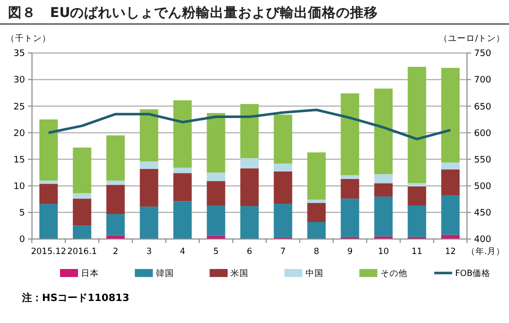  What do you see at coordinates (115, 252) in the screenshot?
I see `x-tick-label: 2` at bounding box center [115, 252].